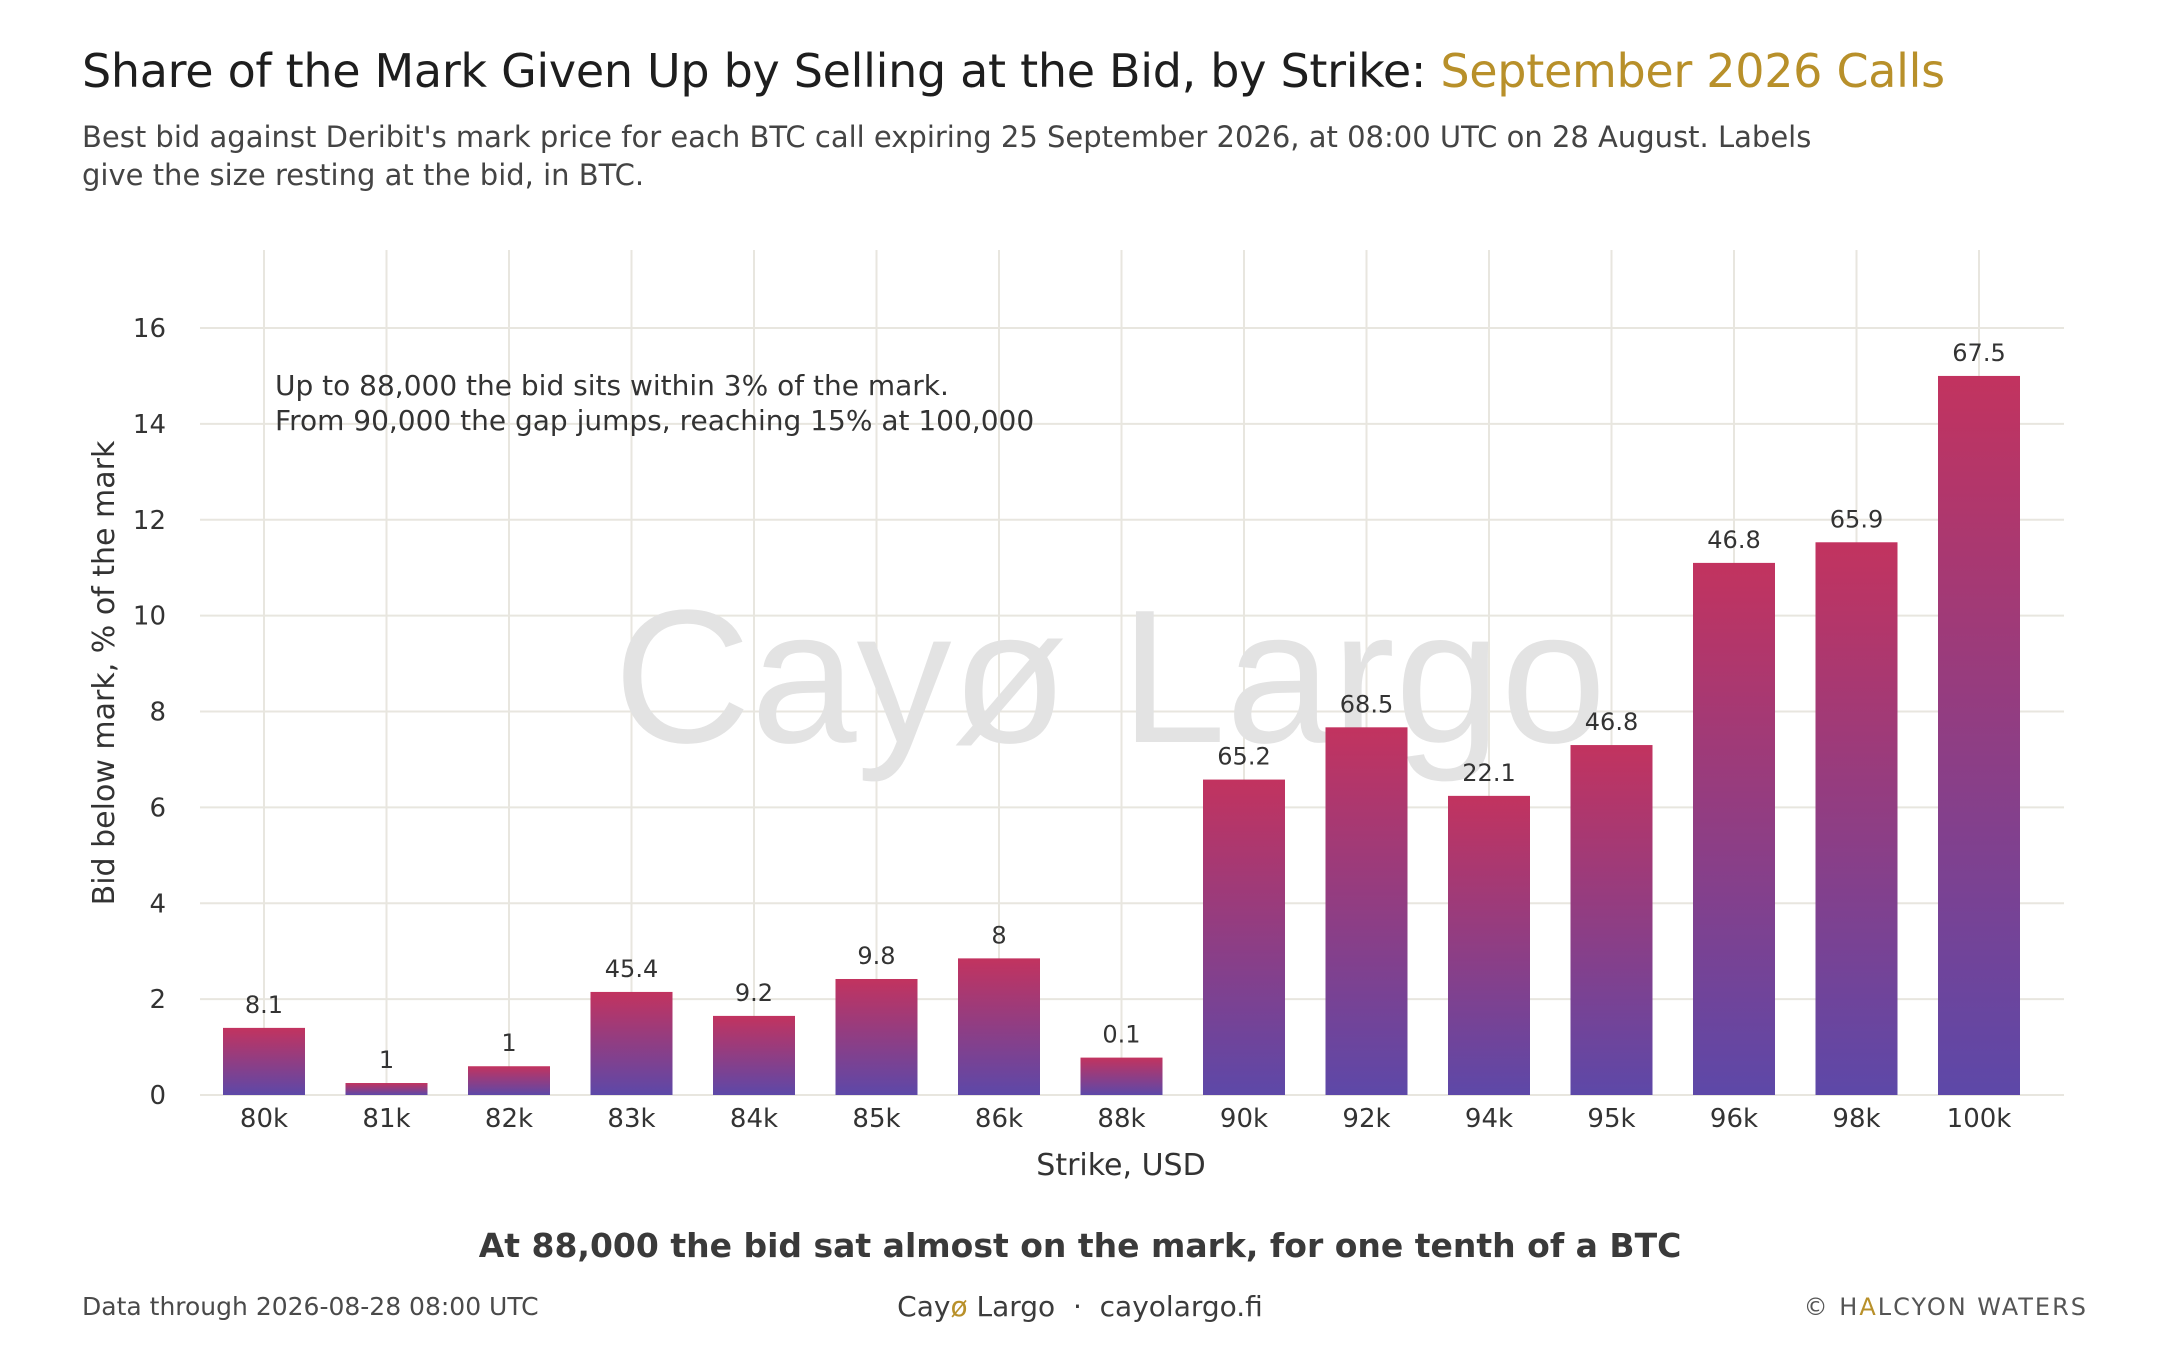 The height and width of the screenshot is (1350, 2160). What do you see at coordinates (1868, 1307) in the screenshot?
I see `copyright-accent: A` at bounding box center [1868, 1307].